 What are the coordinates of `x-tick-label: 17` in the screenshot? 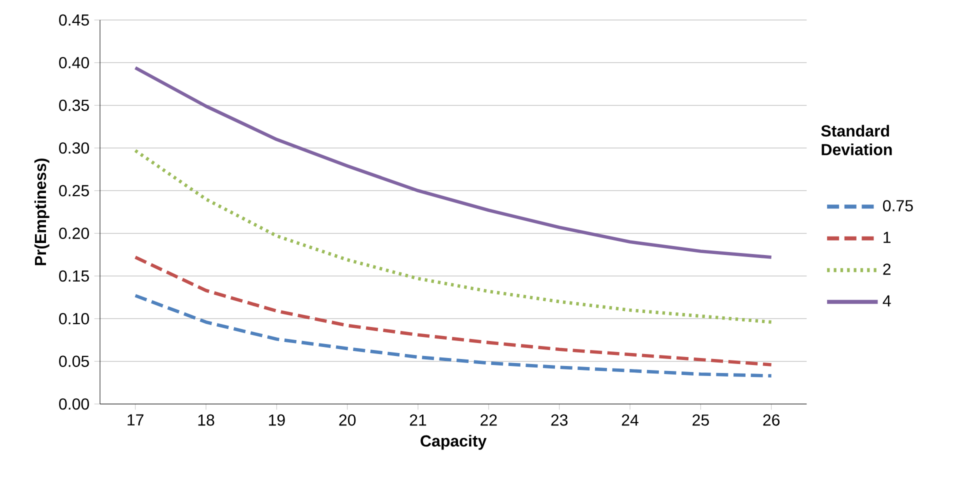 It's located at (136, 420).